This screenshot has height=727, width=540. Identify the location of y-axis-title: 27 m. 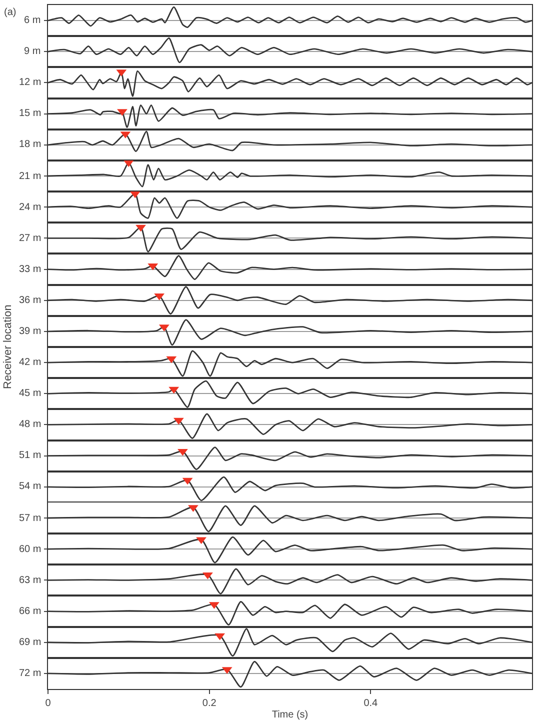
(30, 238).